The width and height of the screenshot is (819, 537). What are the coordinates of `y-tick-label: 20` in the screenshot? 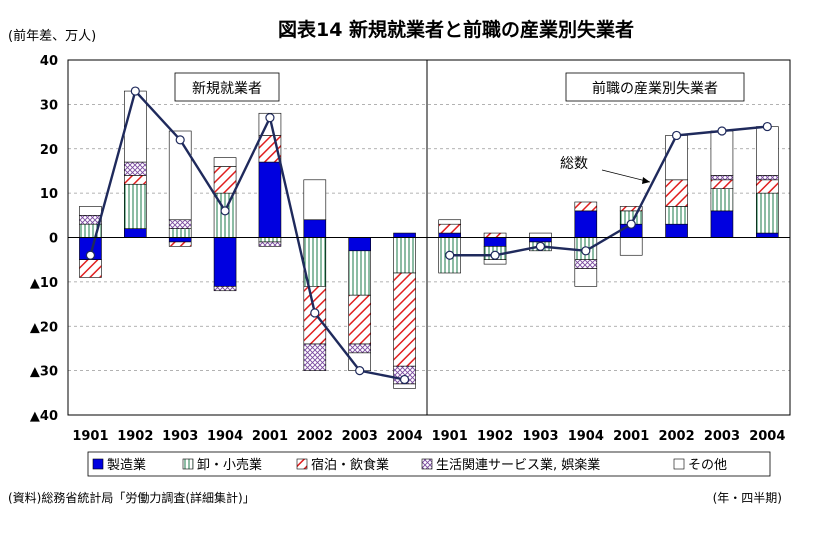 It's located at (49, 150).